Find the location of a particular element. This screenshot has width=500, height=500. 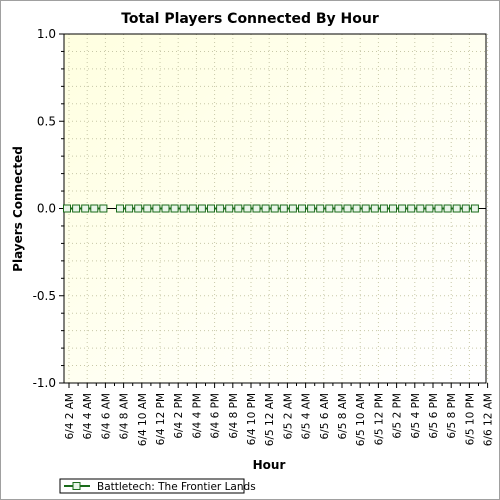

x-tick-label: 6/5 2 PM is located at coordinates (398, 416).